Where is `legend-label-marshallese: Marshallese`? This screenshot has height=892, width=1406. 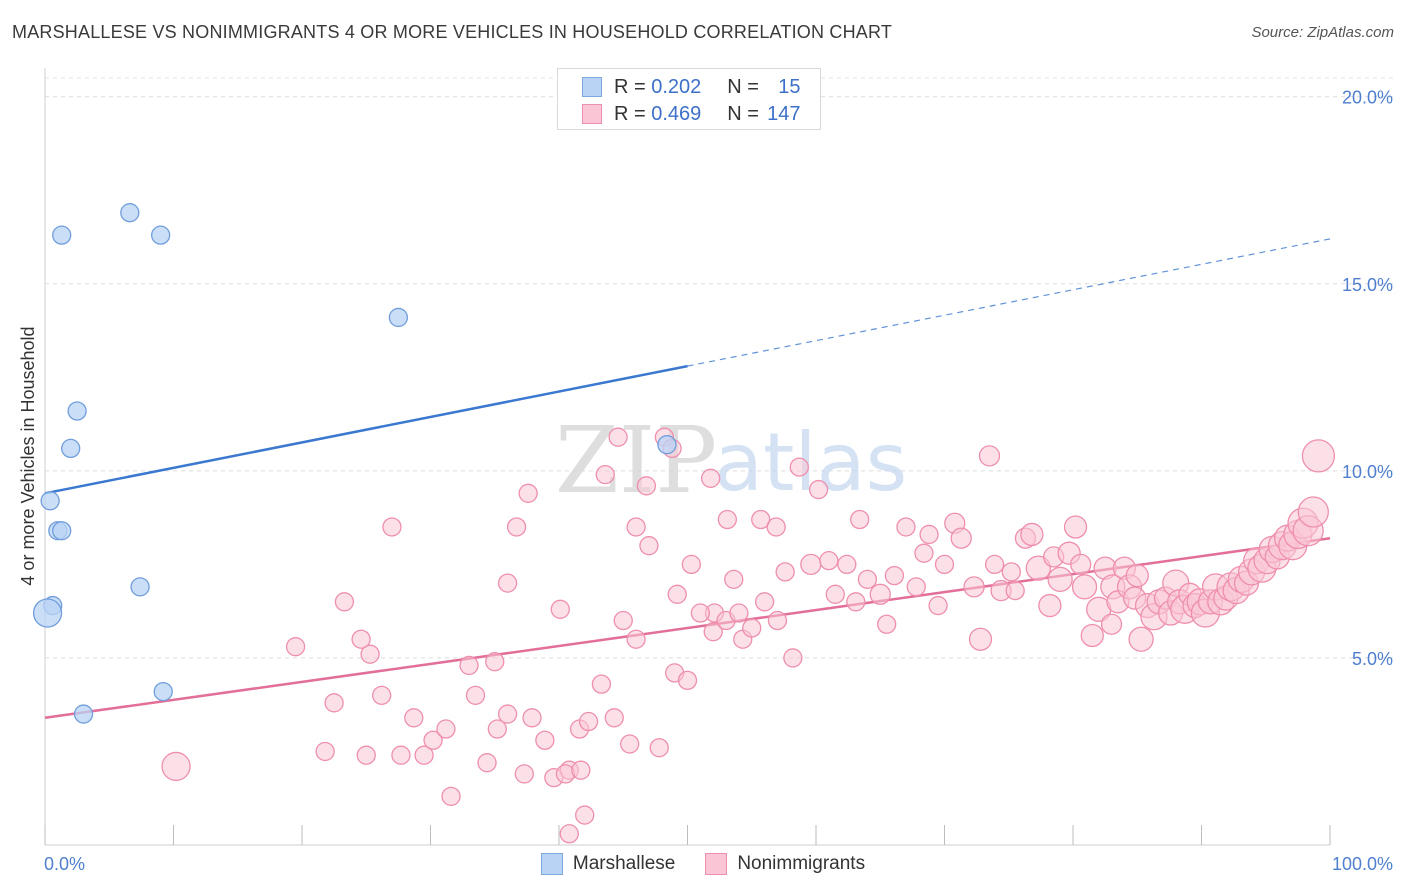
legend-label-marshallese: Marshallese is located at coordinates (624, 863).